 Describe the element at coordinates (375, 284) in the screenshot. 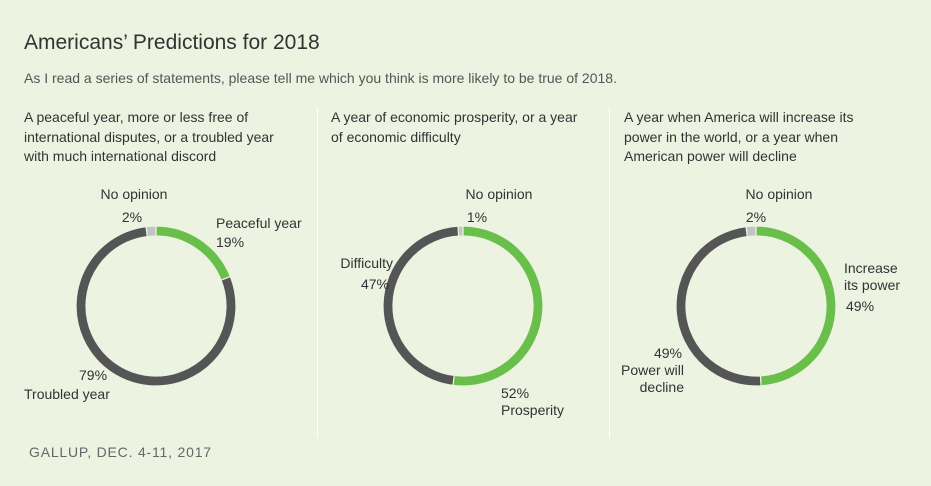

I see `slice-value-label: 47%` at that location.